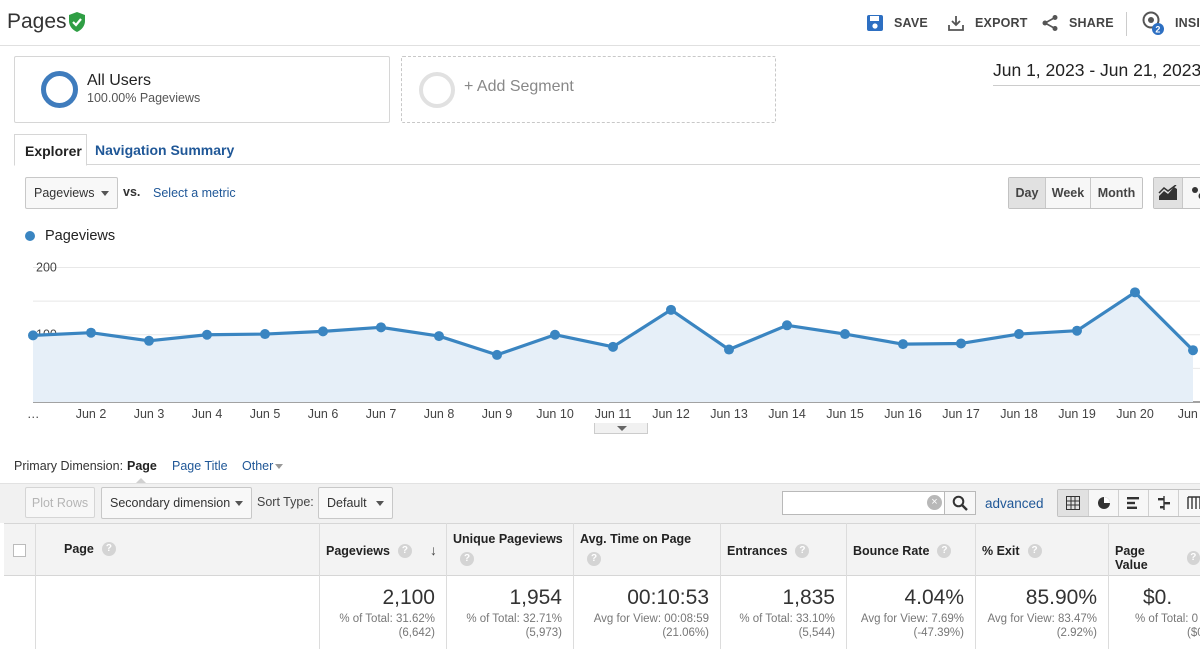 The width and height of the screenshot is (1200, 649). Describe the element at coordinates (1189, 503) in the screenshot. I see `pivot-view-button` at that location.